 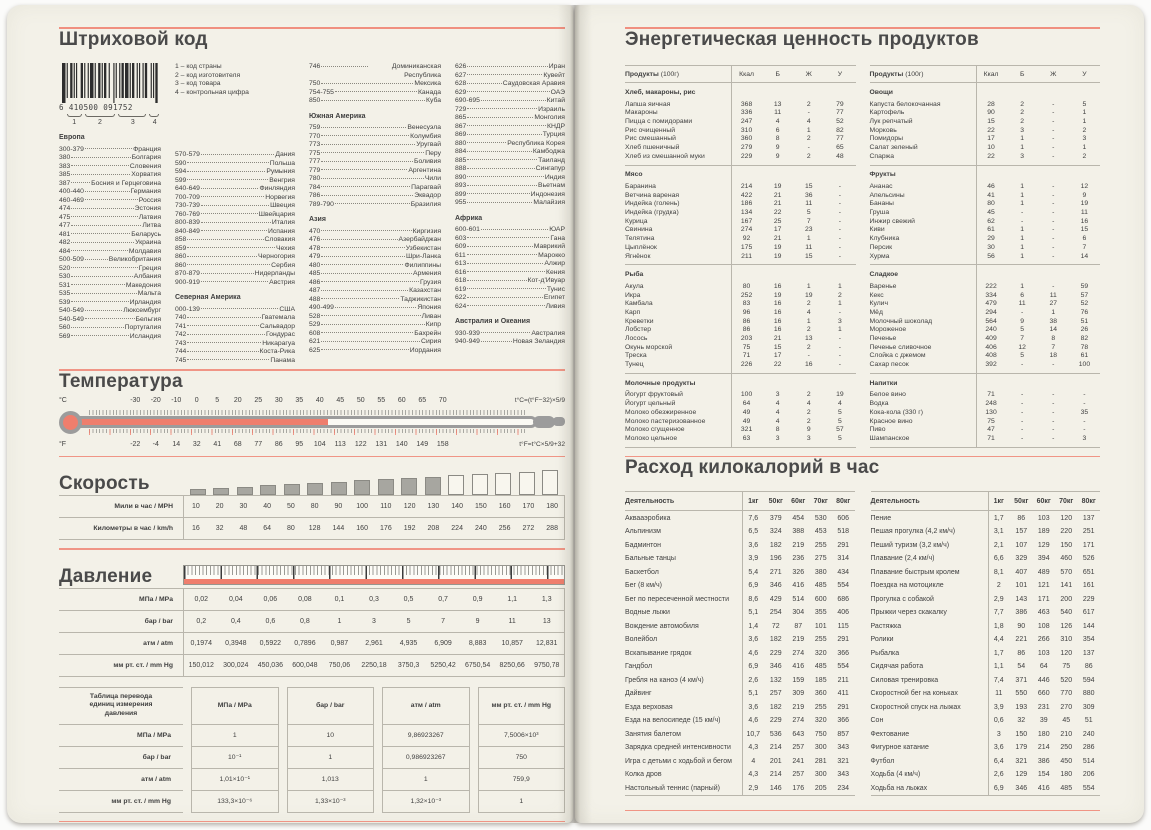 I want to click on country-name: Гана, so click(x=557, y=238).